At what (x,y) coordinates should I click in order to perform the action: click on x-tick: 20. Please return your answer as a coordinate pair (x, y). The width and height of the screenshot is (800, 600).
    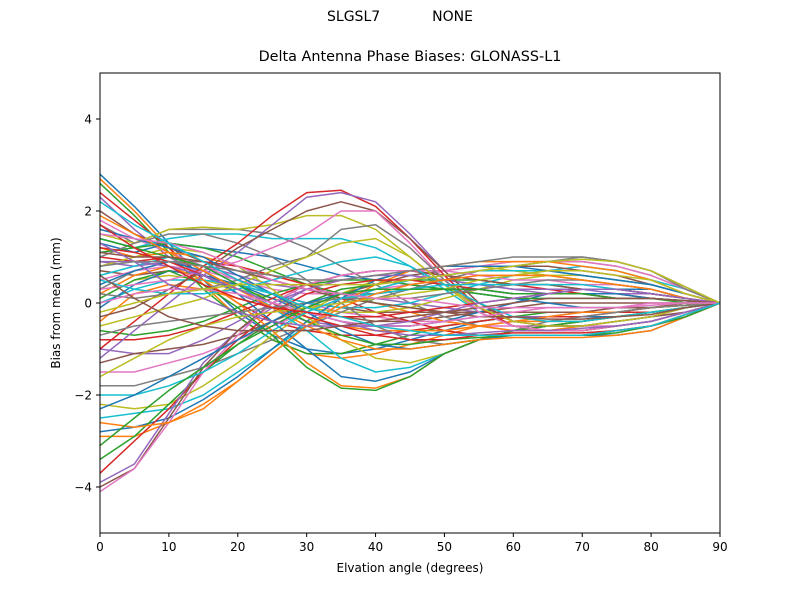
    Looking at the image, I should click on (237, 543).